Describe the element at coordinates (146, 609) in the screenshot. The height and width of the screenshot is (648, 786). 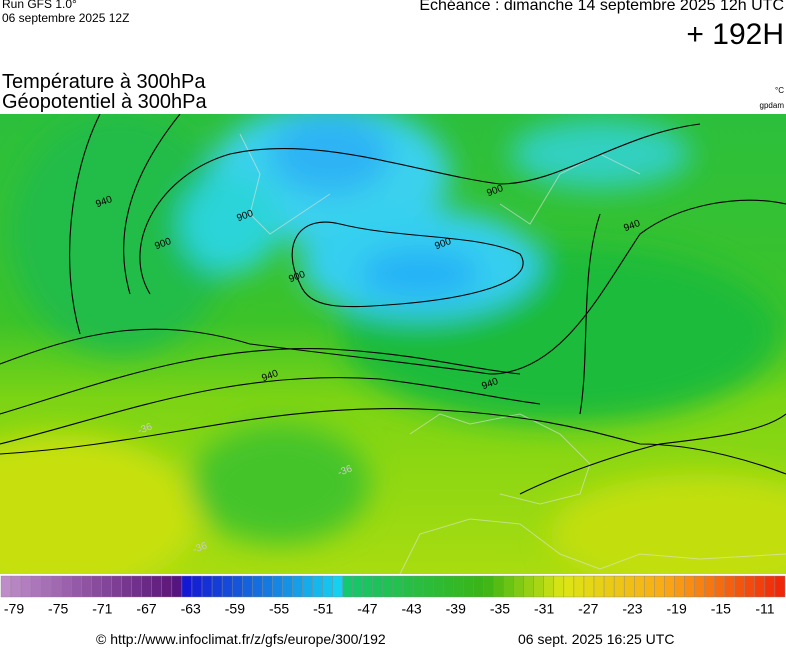
I see `scale-label: -67` at that location.